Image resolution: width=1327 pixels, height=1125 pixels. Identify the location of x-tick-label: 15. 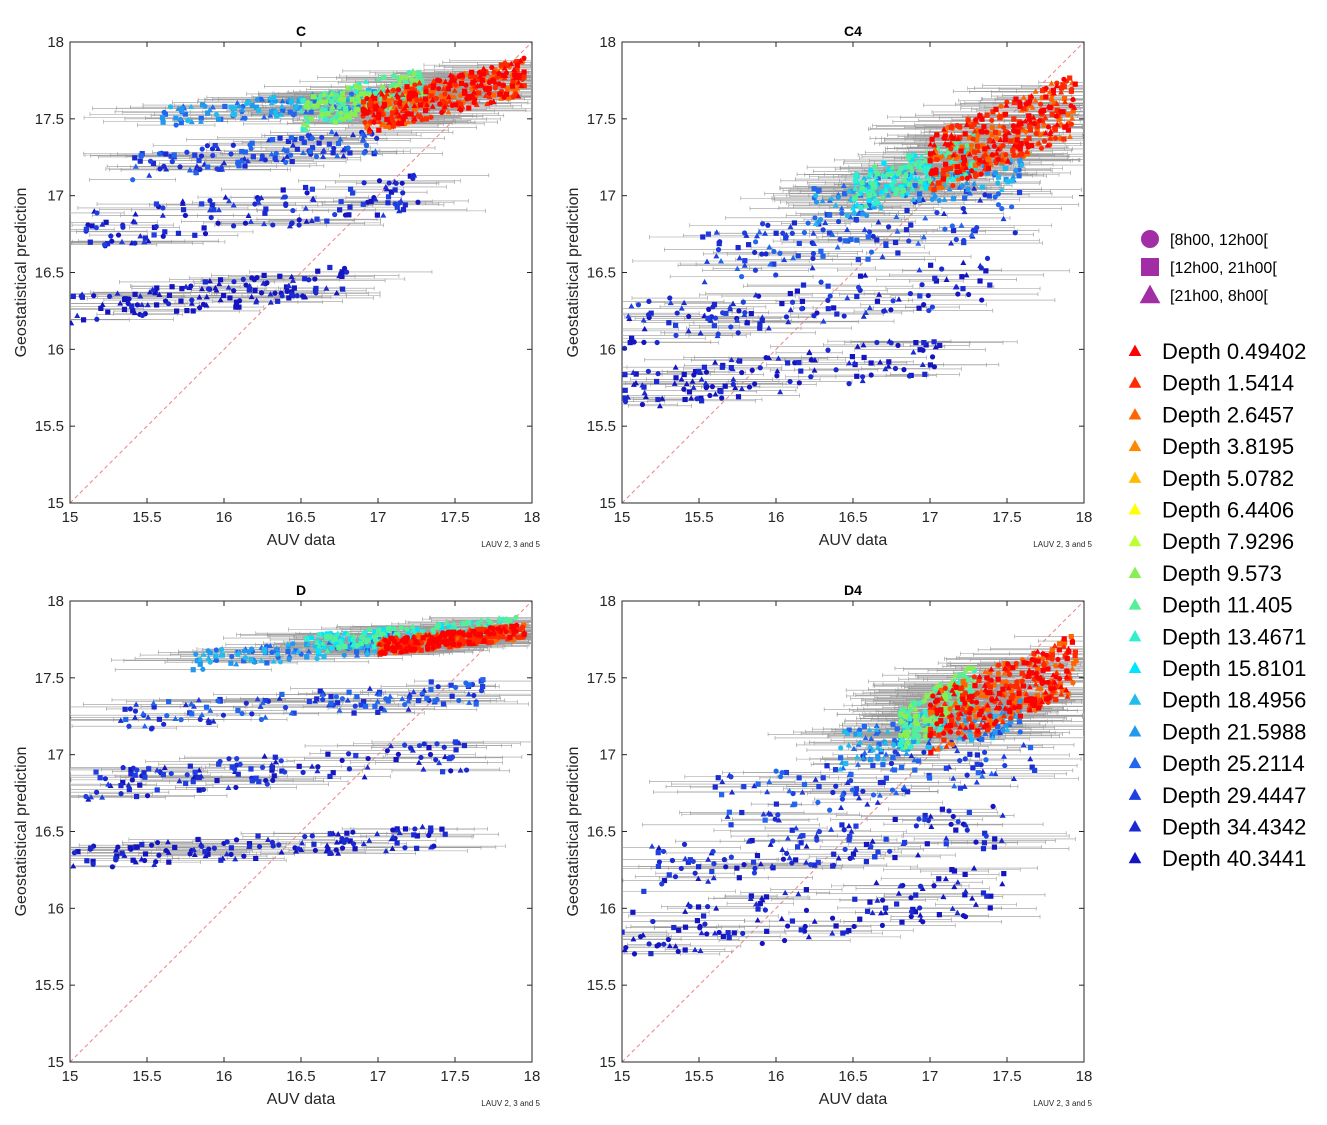
(70, 517).